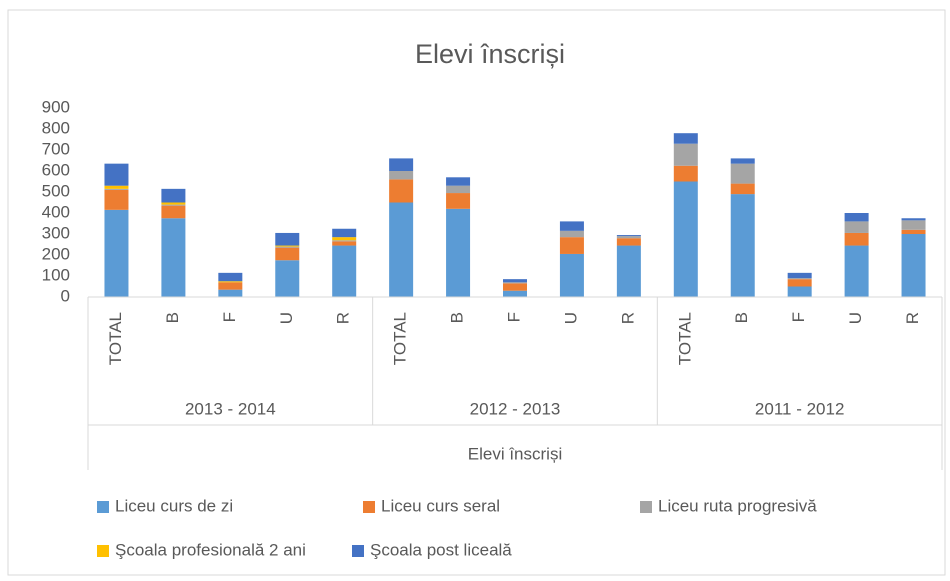 The height and width of the screenshot is (581, 950). I want to click on legend-label: Liceu curs seral, so click(440, 505).